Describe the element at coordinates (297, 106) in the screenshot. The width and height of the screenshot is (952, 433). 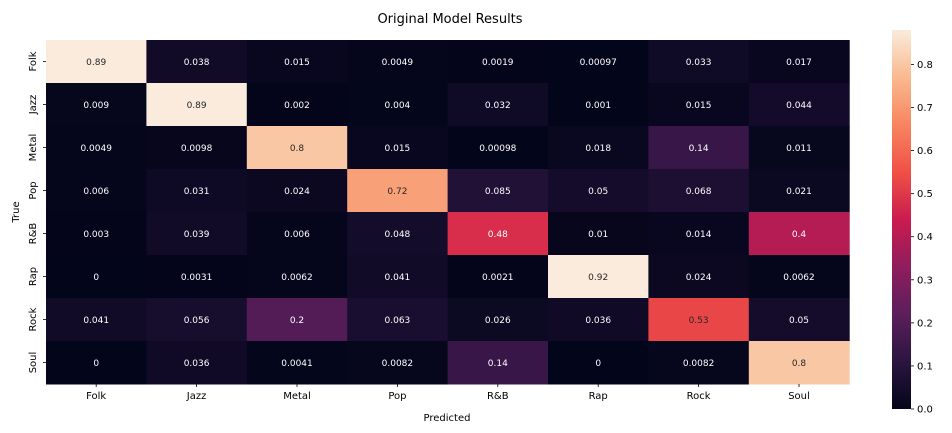
I see `cell-value-label: 0.002` at that location.